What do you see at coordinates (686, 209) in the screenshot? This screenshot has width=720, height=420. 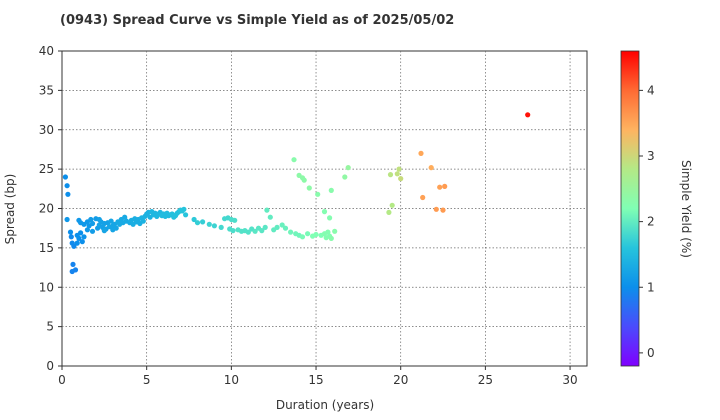 I see `colorbar-label: Simple Yield (%)` at bounding box center [686, 209].